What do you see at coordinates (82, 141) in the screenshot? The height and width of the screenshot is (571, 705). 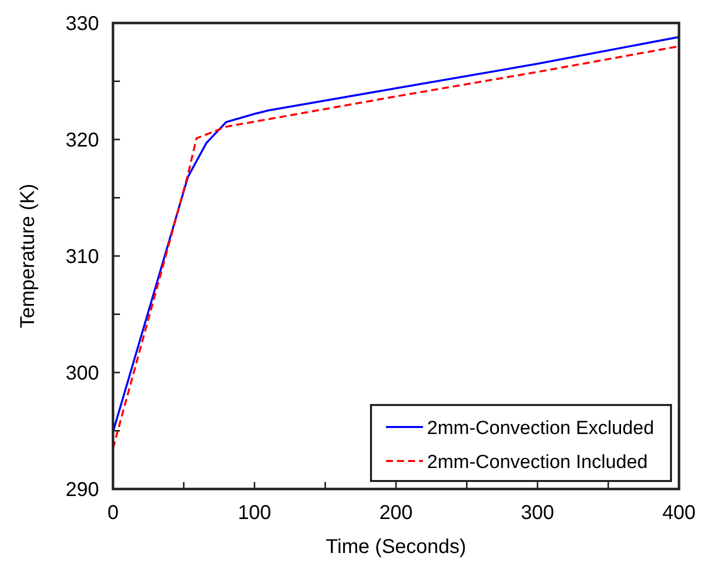 I see `y-tick-label: 320` at bounding box center [82, 141].